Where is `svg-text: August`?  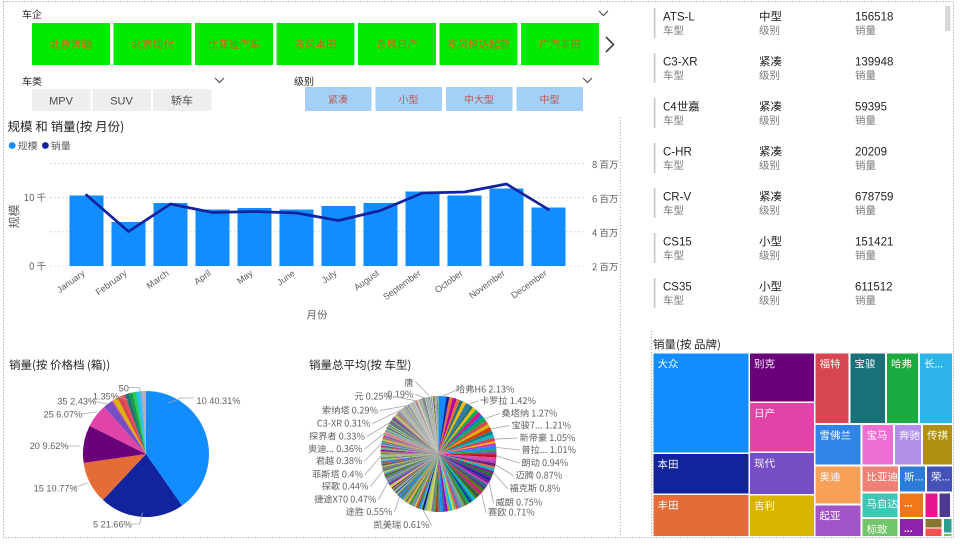 svg-text: August is located at coordinates (366, 280).